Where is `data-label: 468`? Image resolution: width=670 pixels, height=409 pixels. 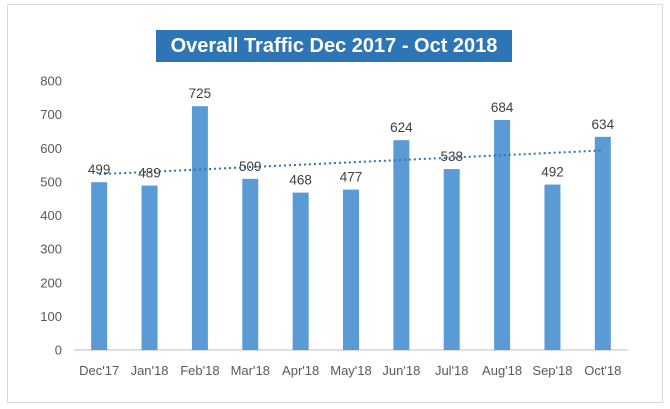
data-label: 468 is located at coordinates (300, 180).